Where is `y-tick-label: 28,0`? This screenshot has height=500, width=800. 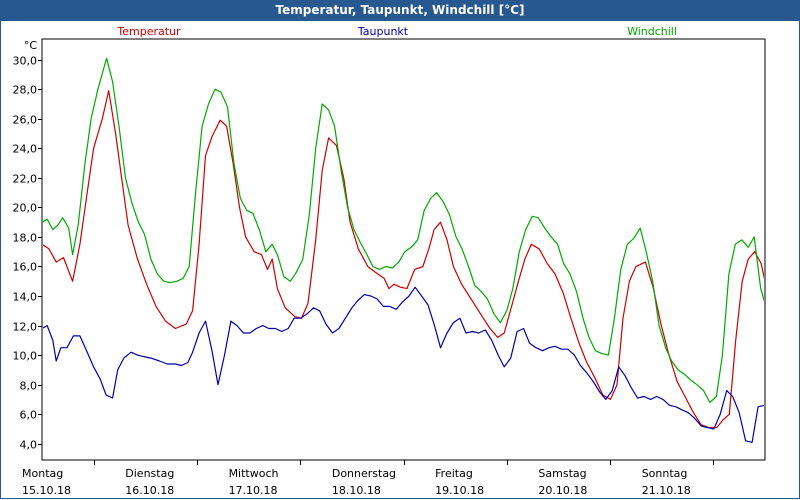 y-tick-label: 28,0 is located at coordinates (25, 90).